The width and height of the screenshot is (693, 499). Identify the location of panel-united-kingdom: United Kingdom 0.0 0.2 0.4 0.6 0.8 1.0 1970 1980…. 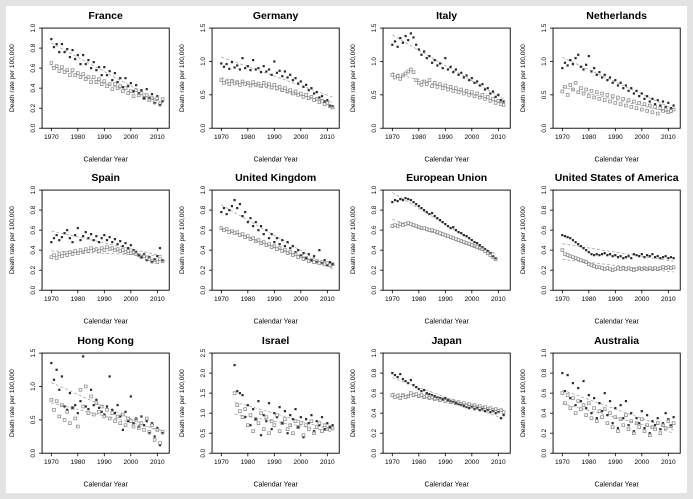
(261, 249).